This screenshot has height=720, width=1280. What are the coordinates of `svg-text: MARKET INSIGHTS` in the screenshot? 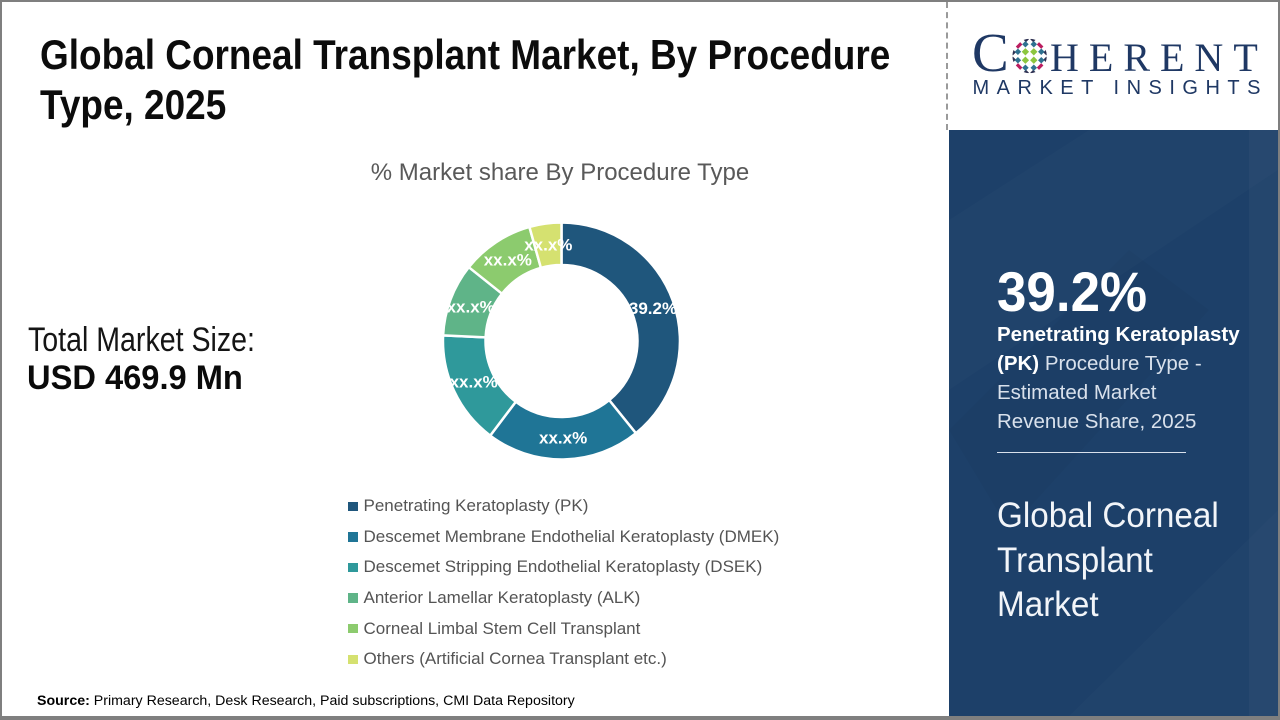 It's located at (1121, 88).